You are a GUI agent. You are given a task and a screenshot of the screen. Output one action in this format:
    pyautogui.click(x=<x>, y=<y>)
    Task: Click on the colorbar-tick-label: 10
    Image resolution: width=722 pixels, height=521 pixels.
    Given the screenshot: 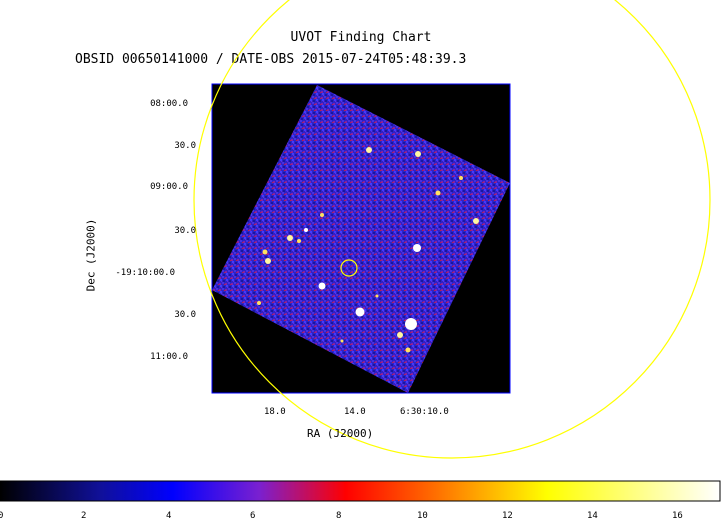 What is the action you would take?
    pyautogui.click(x=422, y=516)
    